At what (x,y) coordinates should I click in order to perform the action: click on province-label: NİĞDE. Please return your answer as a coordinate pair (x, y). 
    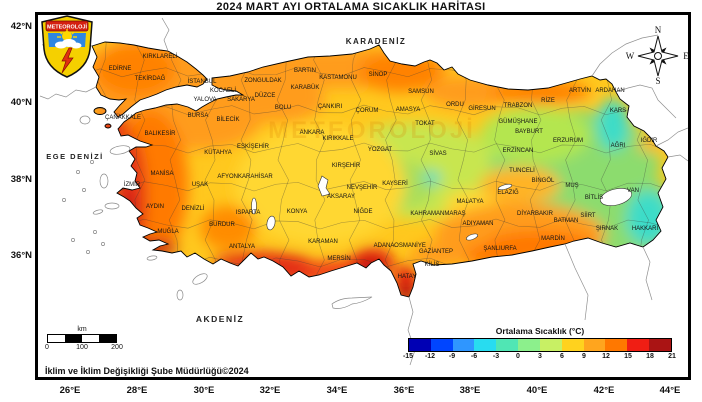
    Looking at the image, I should click on (362, 211).